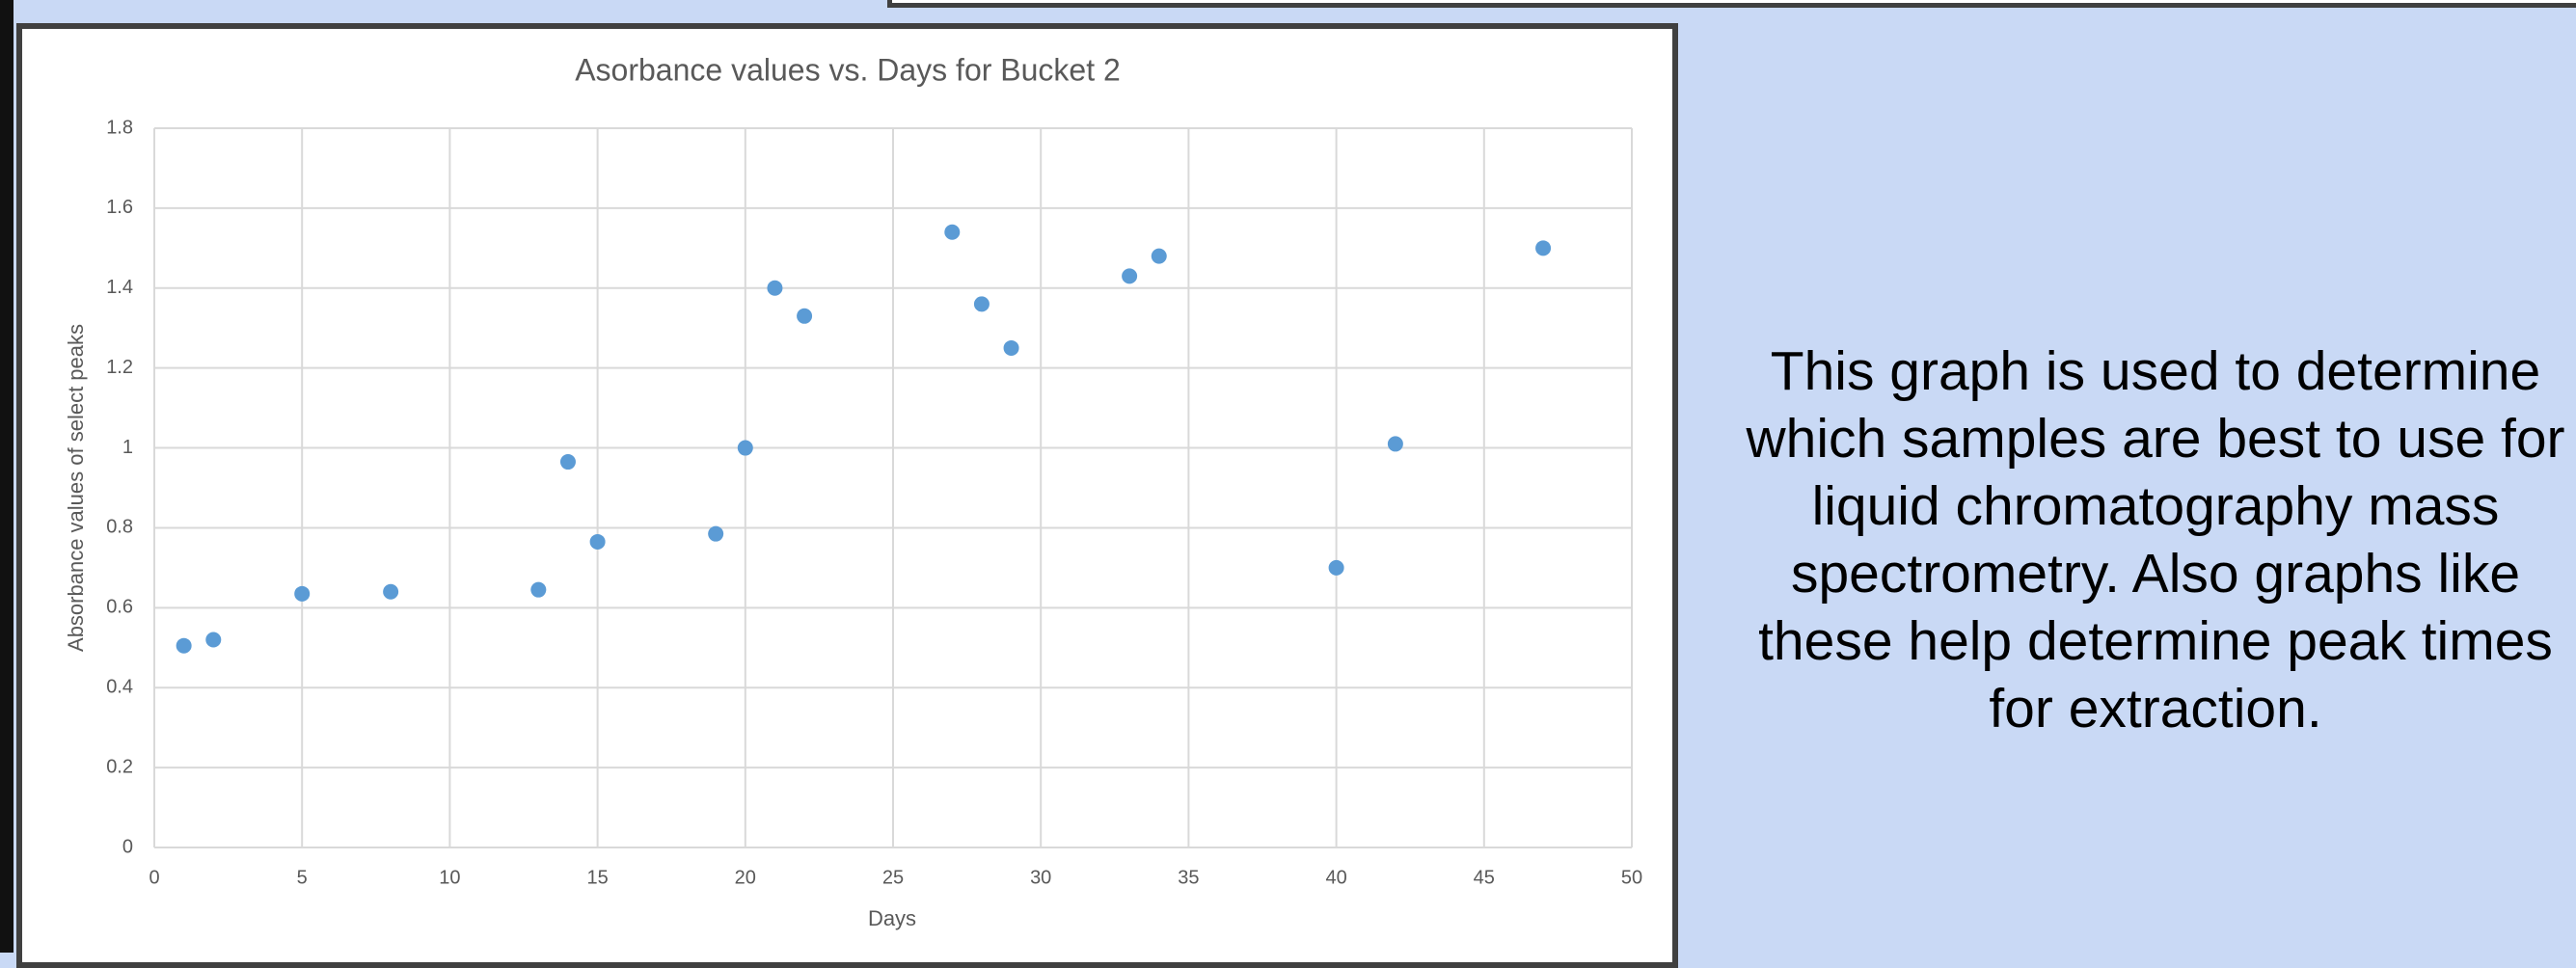 The width and height of the screenshot is (2576, 968). I want to click on x-tick-label: 30, so click(1040, 877).